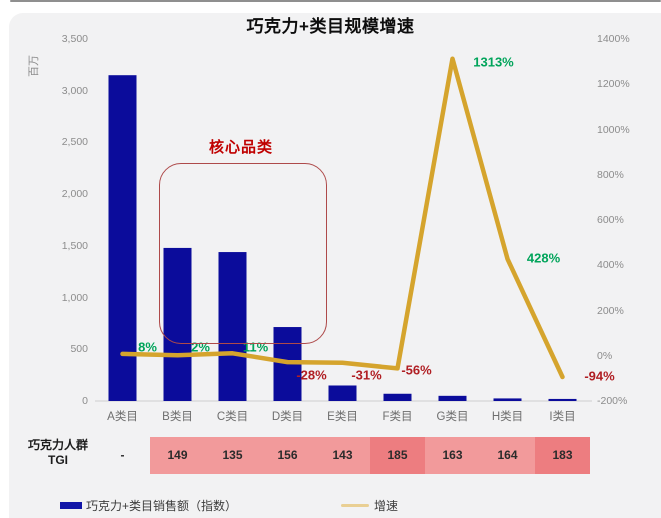  Describe the element at coordinates (507, 455) in the screenshot. I see `tgi-cell-H类目: 164` at that location.